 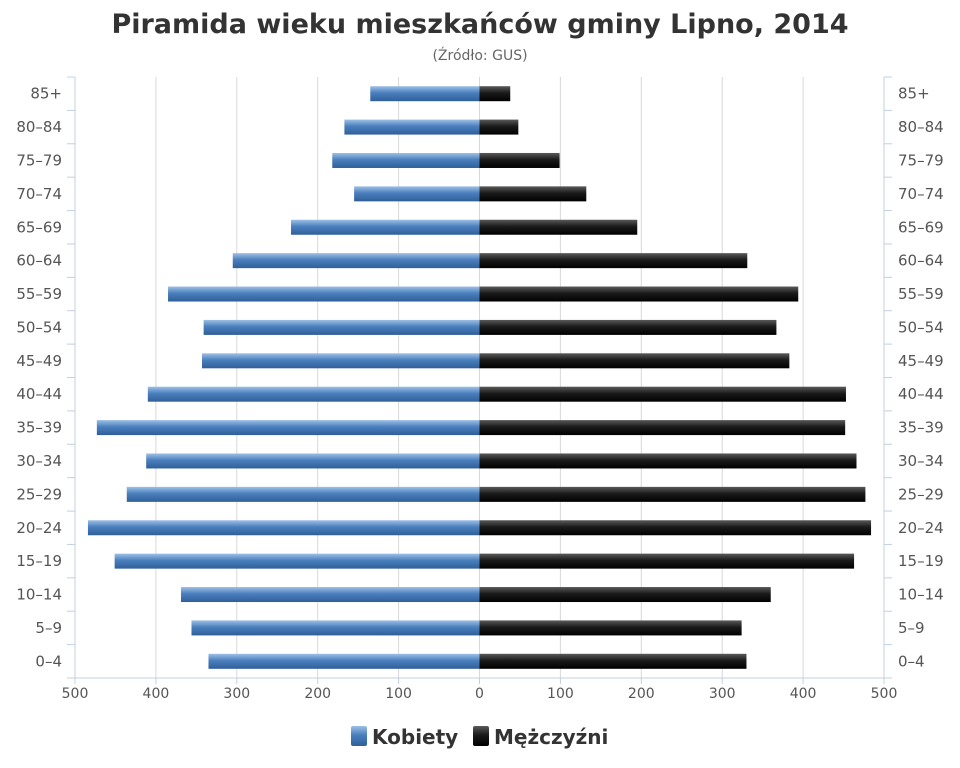 I want to click on x-tick-label-8: 300, so click(x=722, y=694).